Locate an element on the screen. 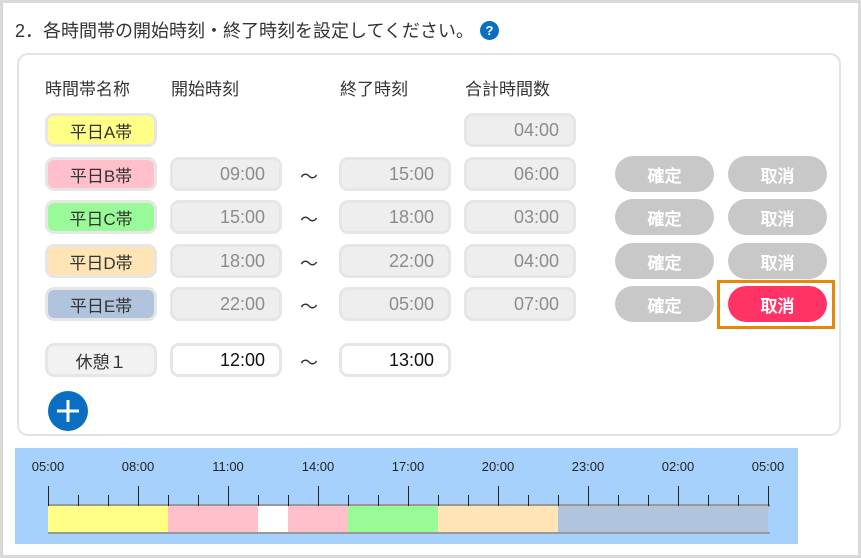  break-start-input: 12:00 is located at coordinates (226, 360).